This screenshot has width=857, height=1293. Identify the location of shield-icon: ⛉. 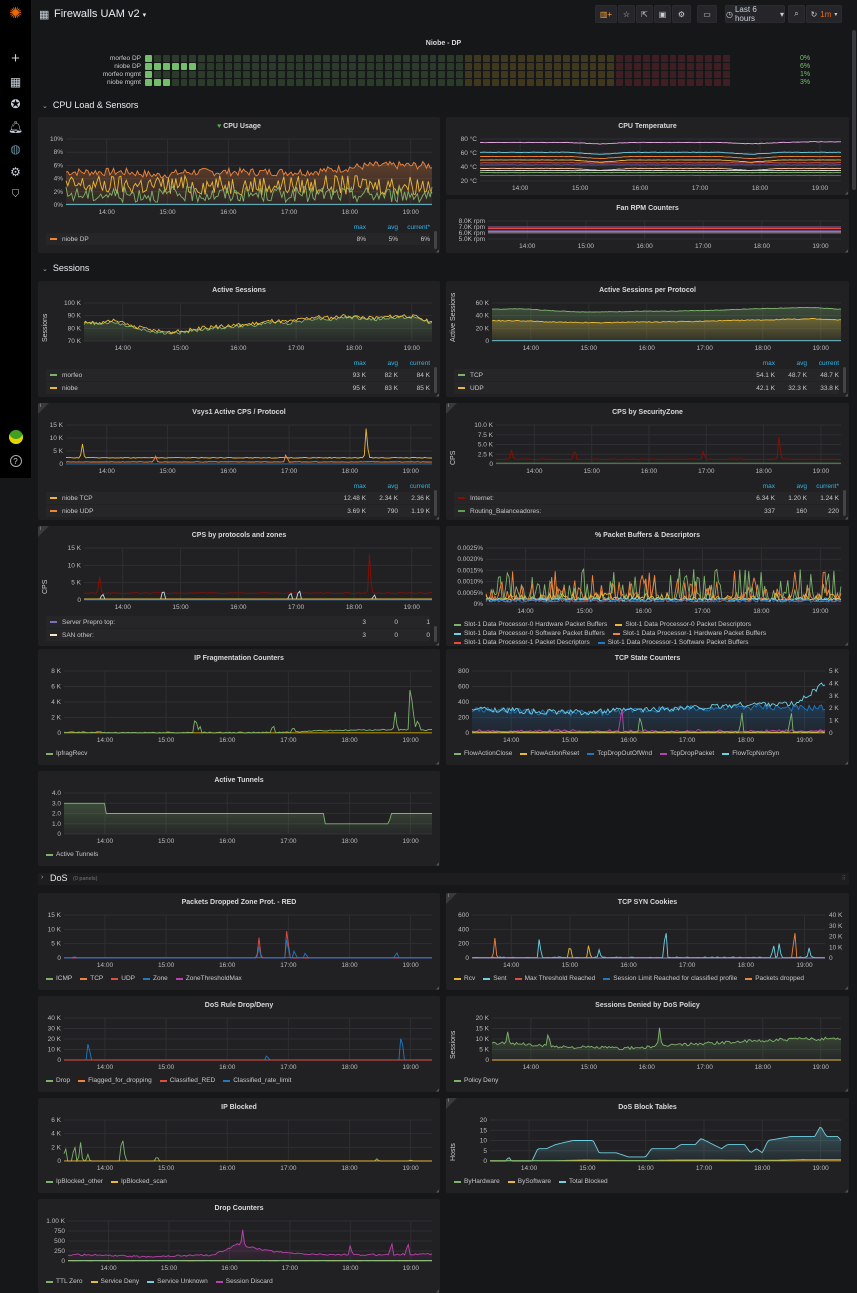
(15, 194).